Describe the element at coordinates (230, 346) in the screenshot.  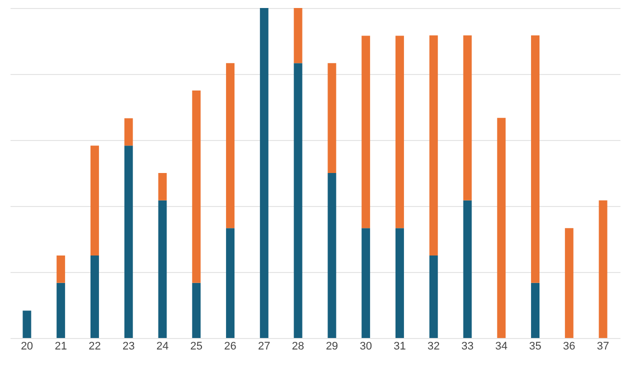
I see `x-tick-label: 26` at that location.